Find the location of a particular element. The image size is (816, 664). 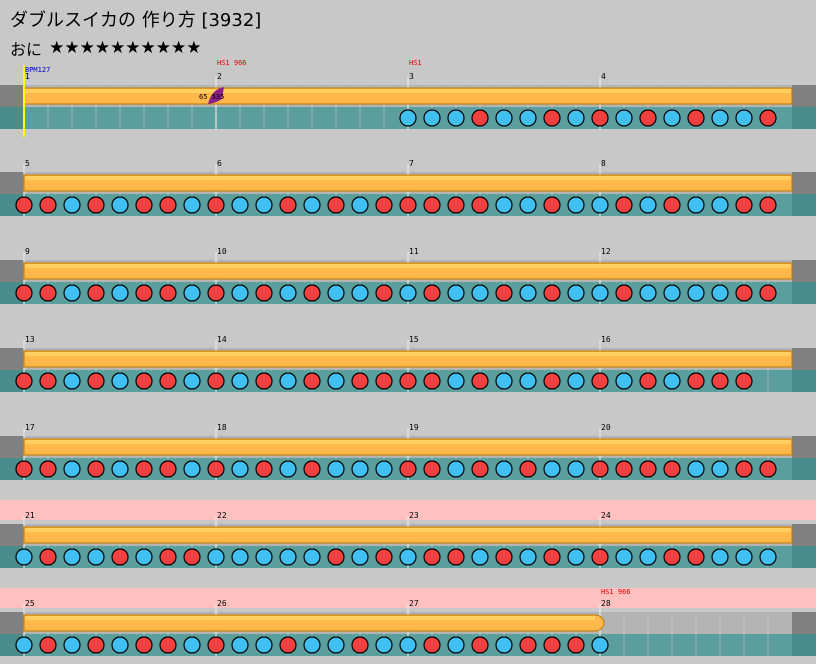

bar-number: 5 is located at coordinates (27, 163).